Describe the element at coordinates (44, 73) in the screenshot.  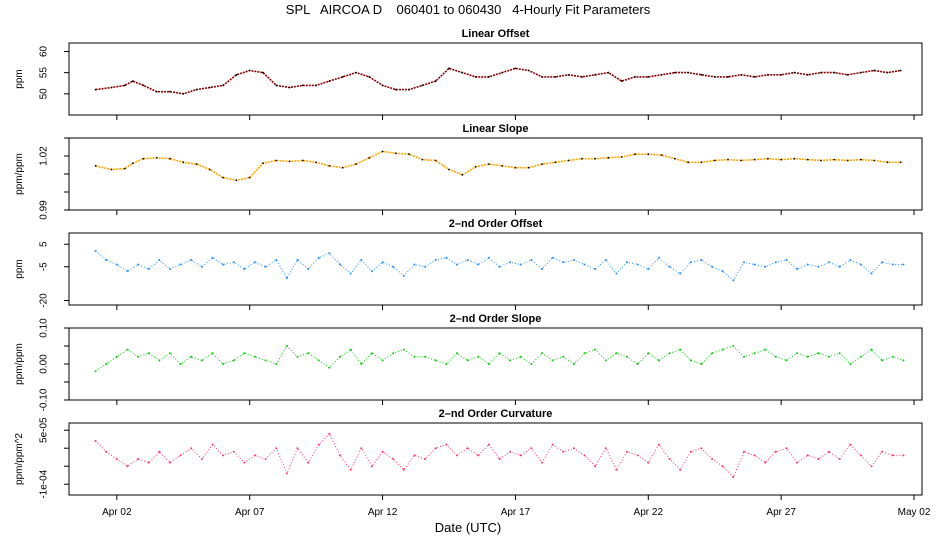
I see `y-tick-label: 55` at that location.